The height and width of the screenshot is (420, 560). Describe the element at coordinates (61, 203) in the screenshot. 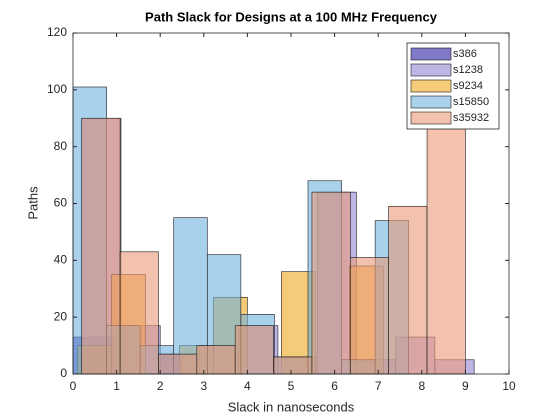

I see `y-tick-label: 60` at that location.